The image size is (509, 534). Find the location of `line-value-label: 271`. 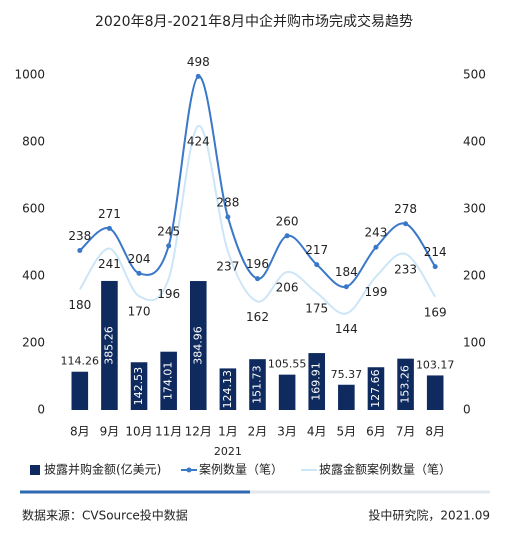

line-value-label: 271 is located at coordinates (109, 214).